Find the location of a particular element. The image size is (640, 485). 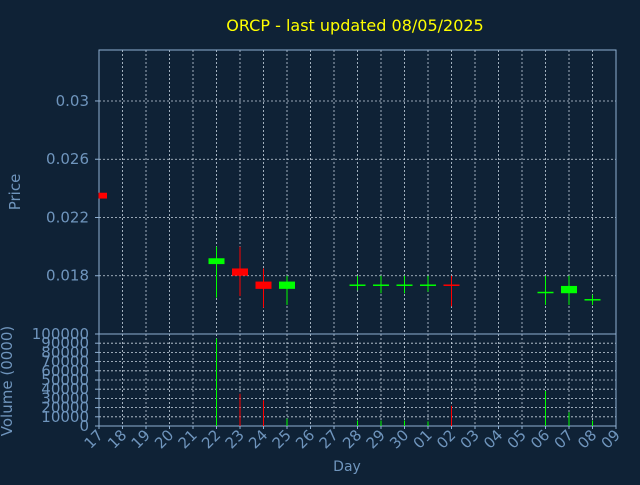

x-tick-label: 06 is located at coordinates (540, 439).